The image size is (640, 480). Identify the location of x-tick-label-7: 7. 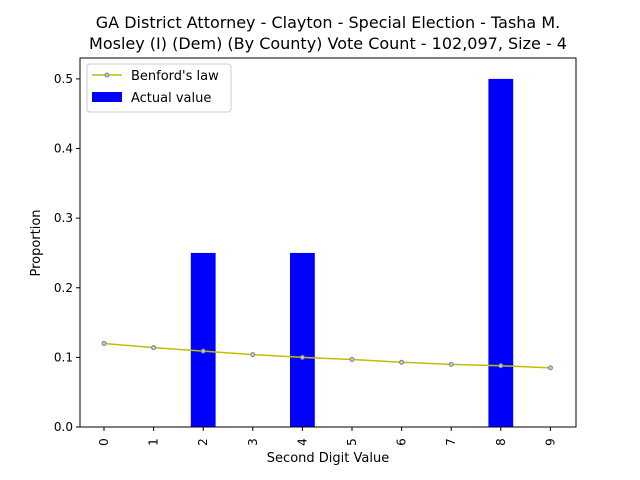
(451, 442).